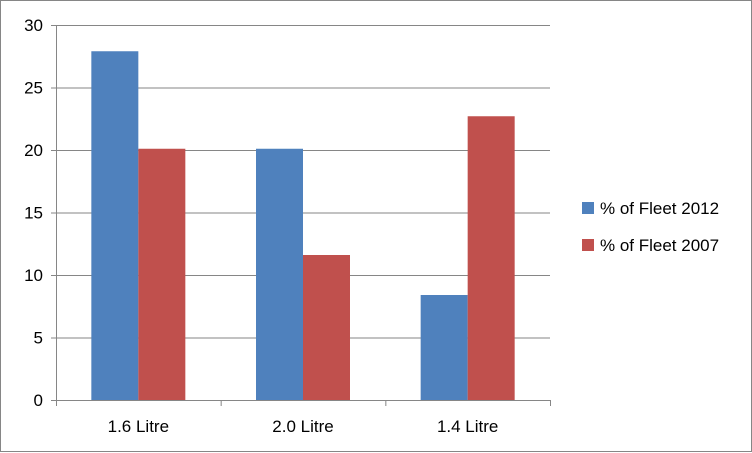 The image size is (752, 453). Describe the element at coordinates (467, 426) in the screenshot. I see `x-category-label: 1.4 Litre` at that location.